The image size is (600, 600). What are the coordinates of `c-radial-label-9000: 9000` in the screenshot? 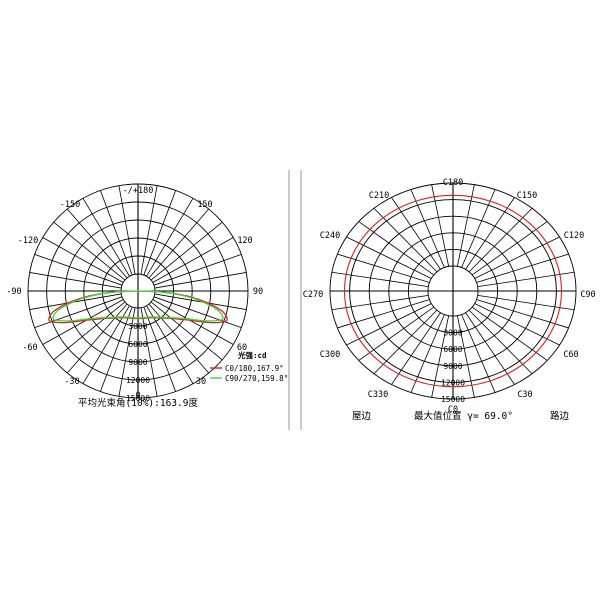 It's located at (452, 366).